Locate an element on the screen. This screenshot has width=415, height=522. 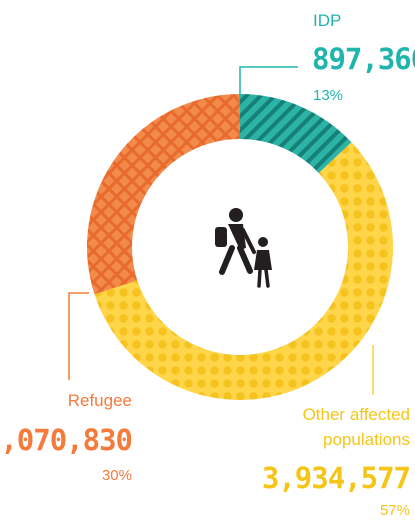
refugee-percent: 30% is located at coordinates (116, 475).